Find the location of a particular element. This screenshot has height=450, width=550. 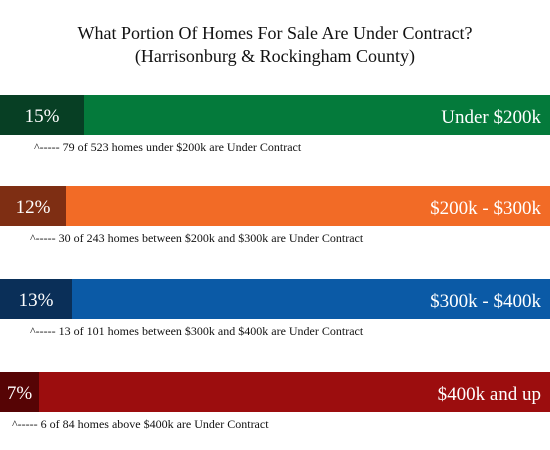

category-label-4: $400k and up is located at coordinates (489, 394).